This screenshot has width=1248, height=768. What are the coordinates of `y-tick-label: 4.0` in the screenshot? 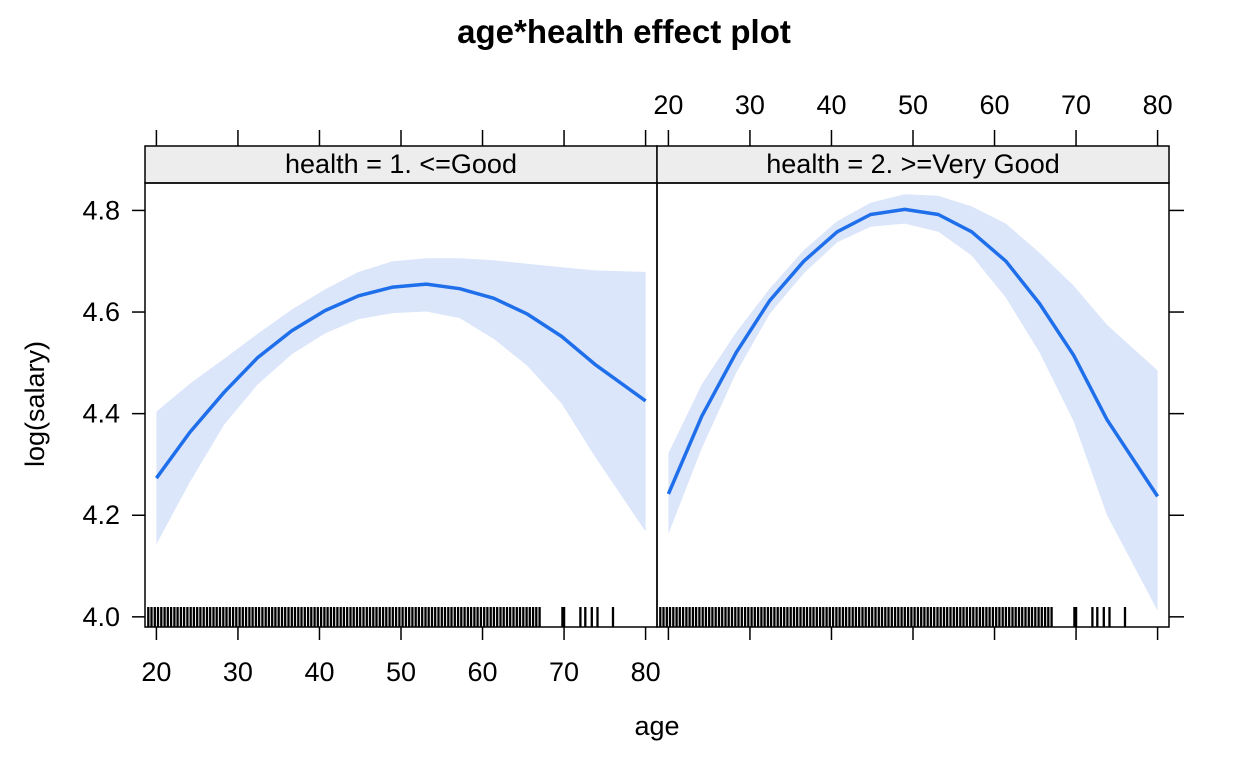 It's located at (101, 617).